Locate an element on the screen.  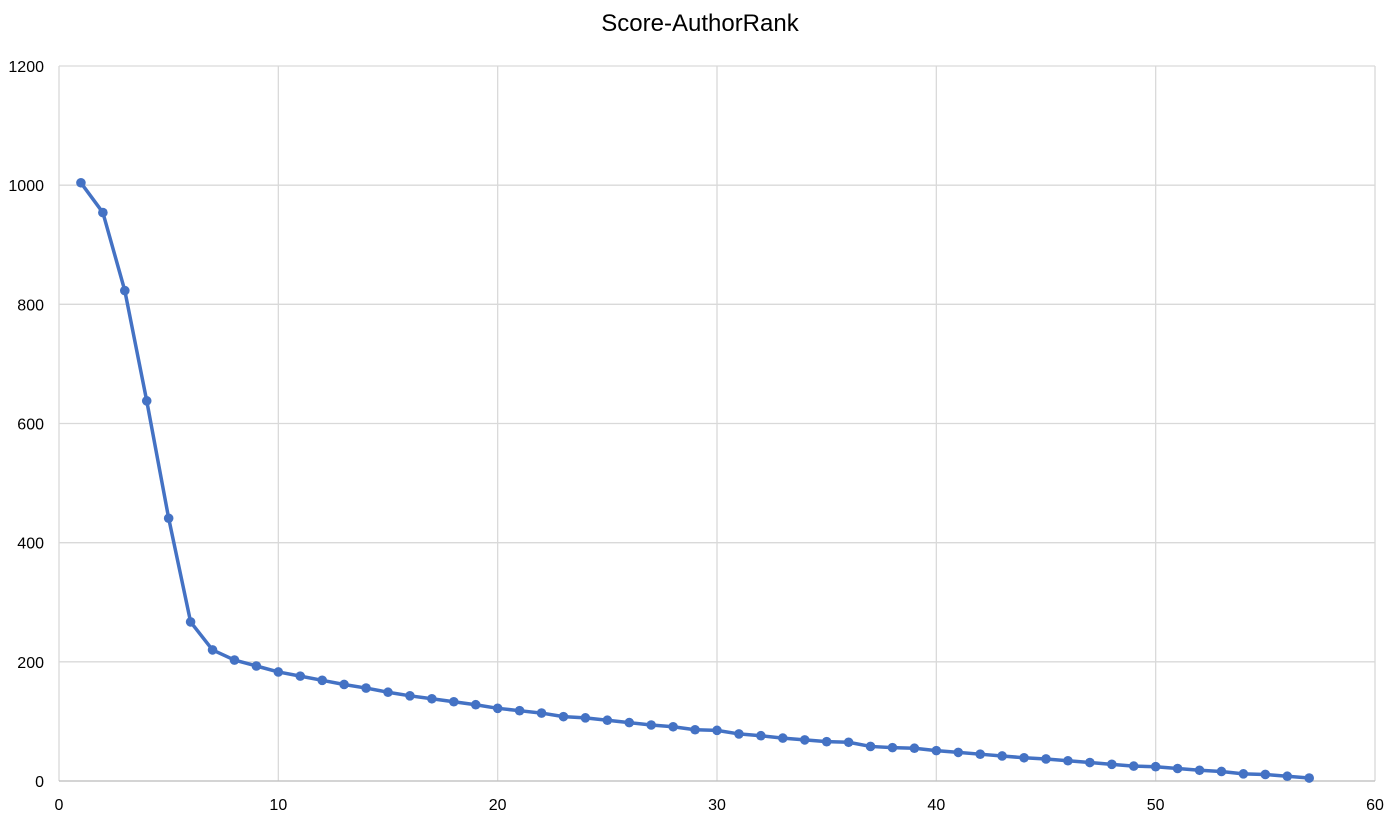
x-tick-label: 40 is located at coordinates (936, 805).